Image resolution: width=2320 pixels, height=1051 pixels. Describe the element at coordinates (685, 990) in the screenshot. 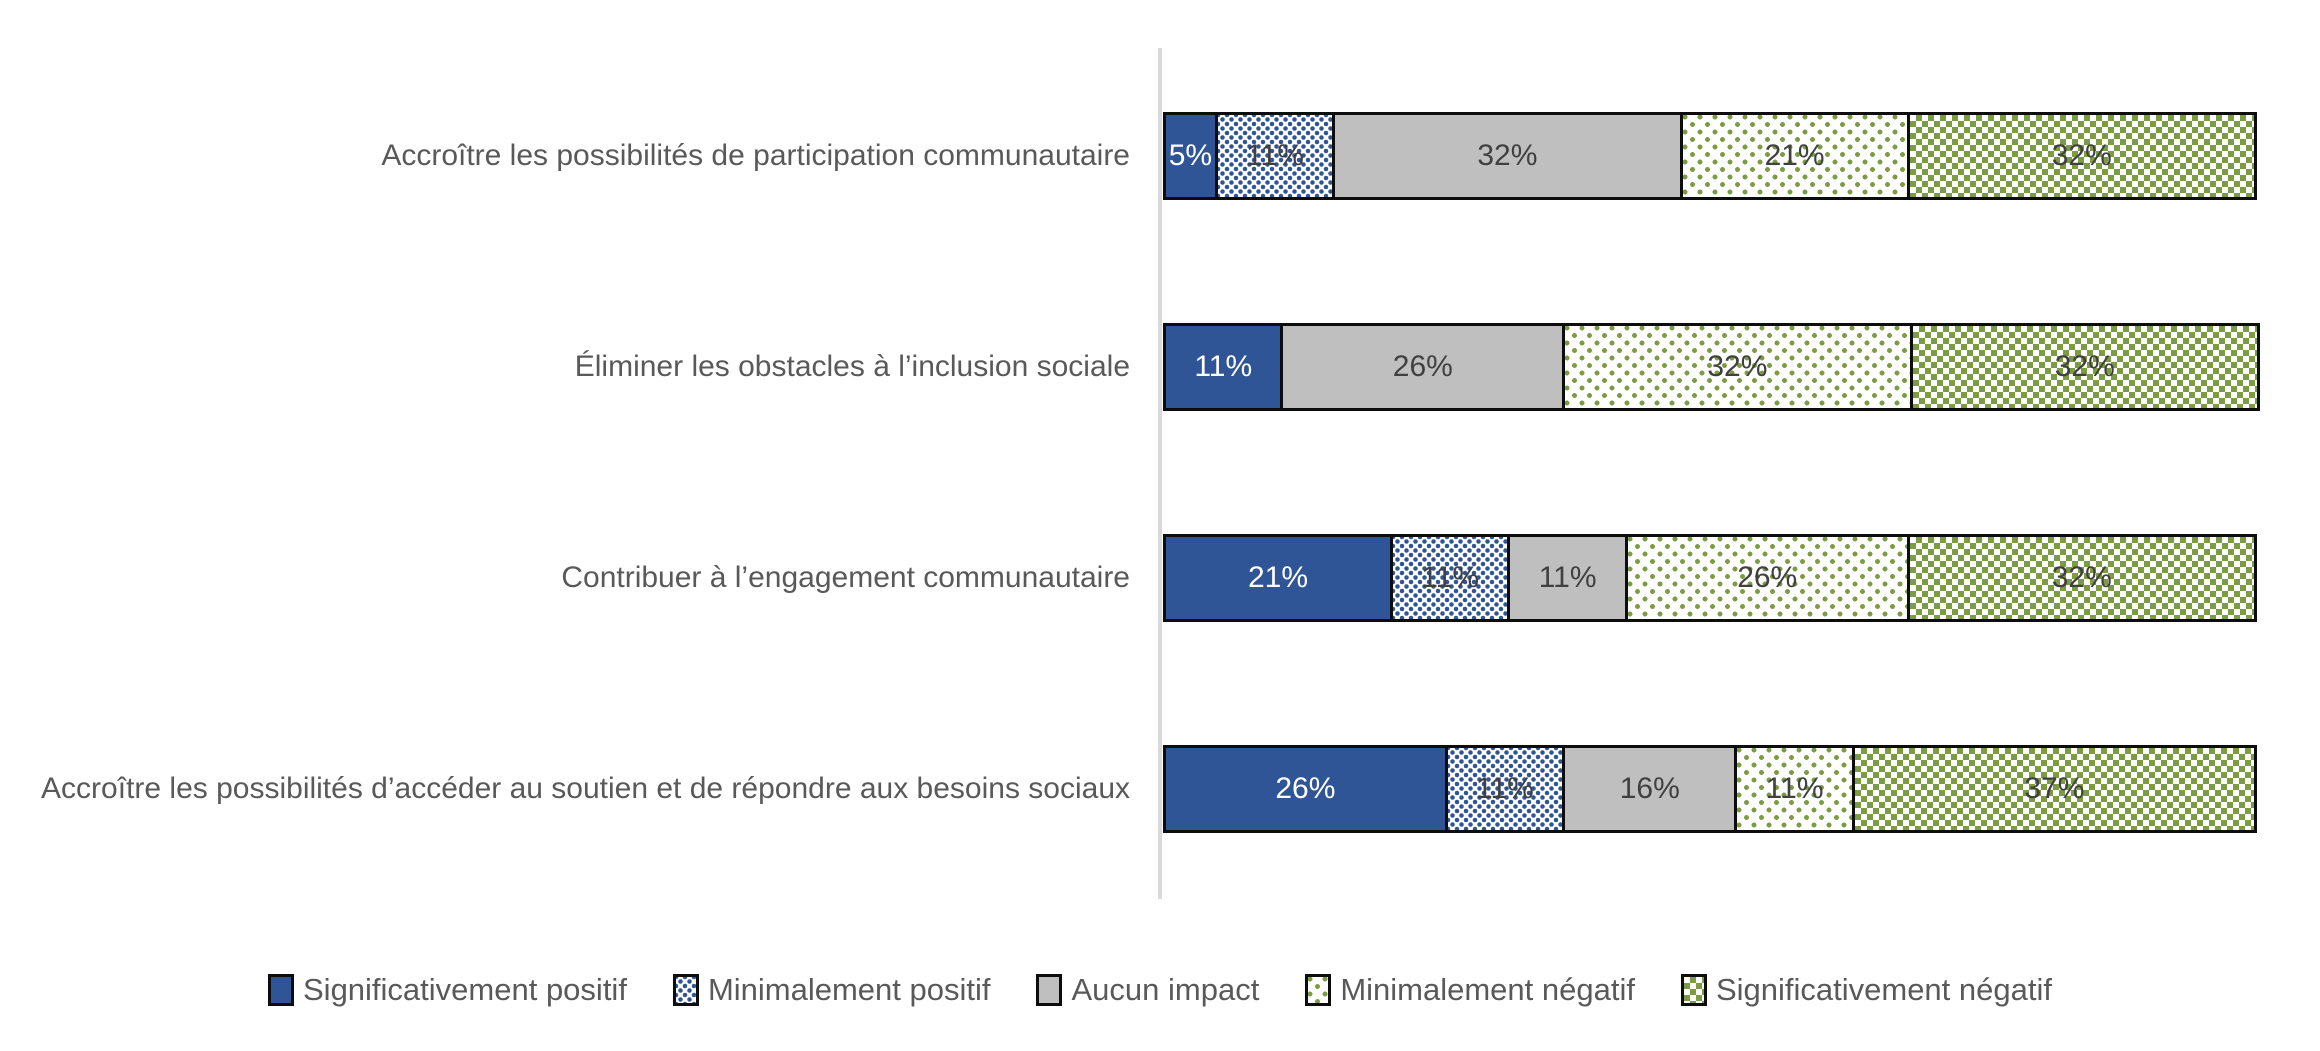

I see `legend-swatch-blue-dots` at that location.